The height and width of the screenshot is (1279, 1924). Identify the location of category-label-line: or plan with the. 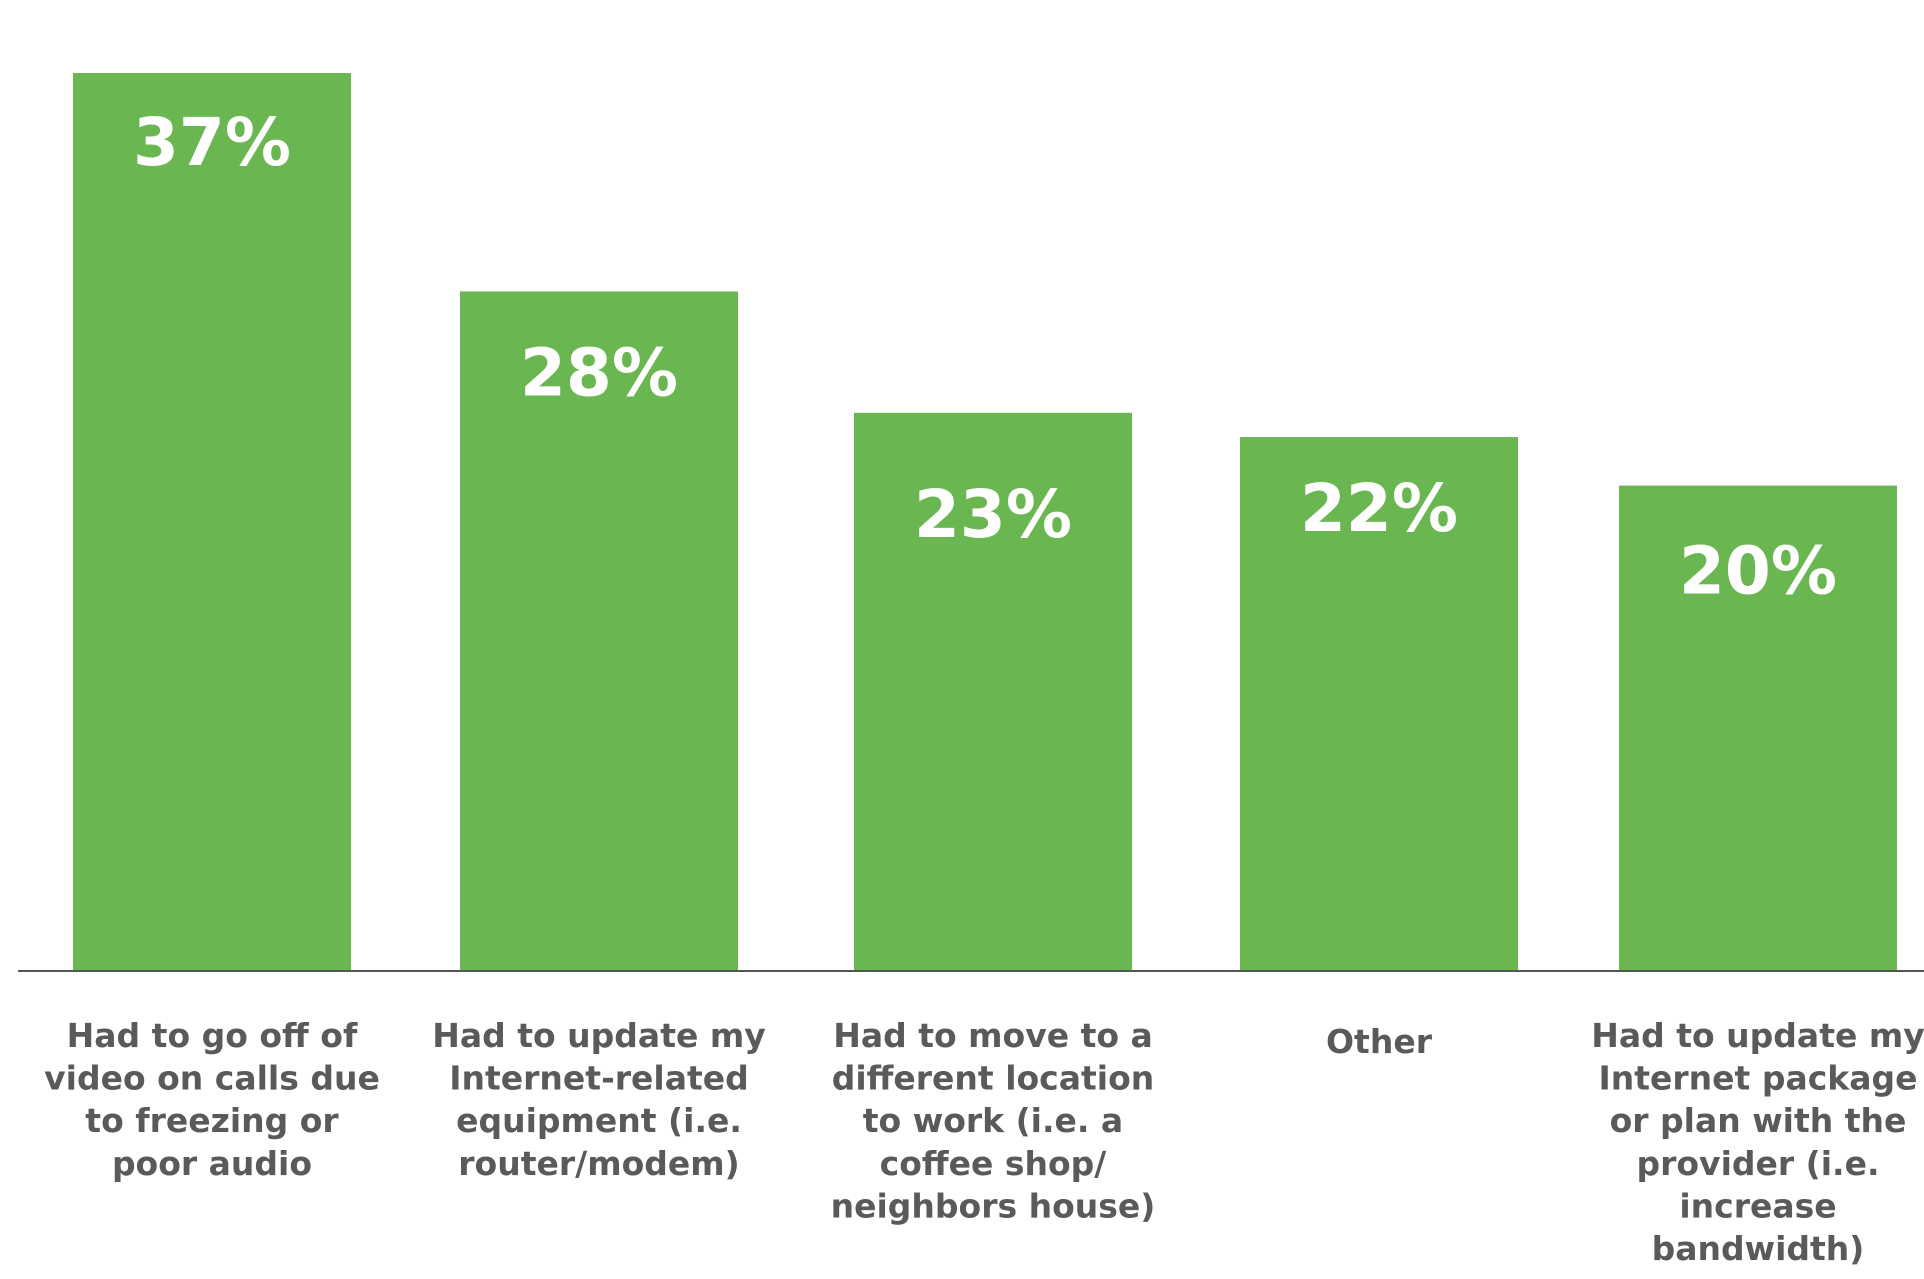
(1758, 1120).